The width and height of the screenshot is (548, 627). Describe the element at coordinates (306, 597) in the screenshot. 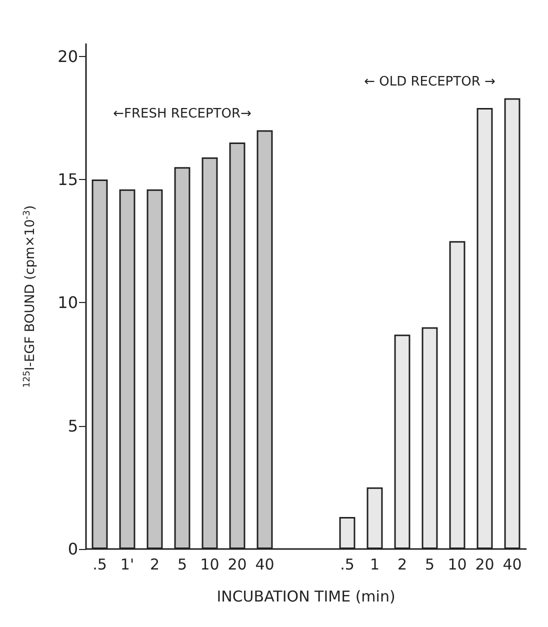

I see `x-axis-title: INCUBATION TIME (min)` at that location.